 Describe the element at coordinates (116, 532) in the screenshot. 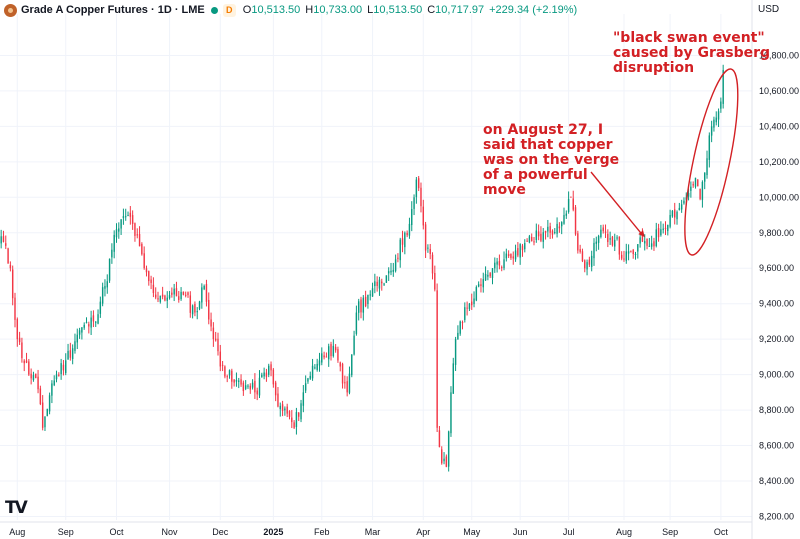

I see `x-tick-label: Oct` at that location.